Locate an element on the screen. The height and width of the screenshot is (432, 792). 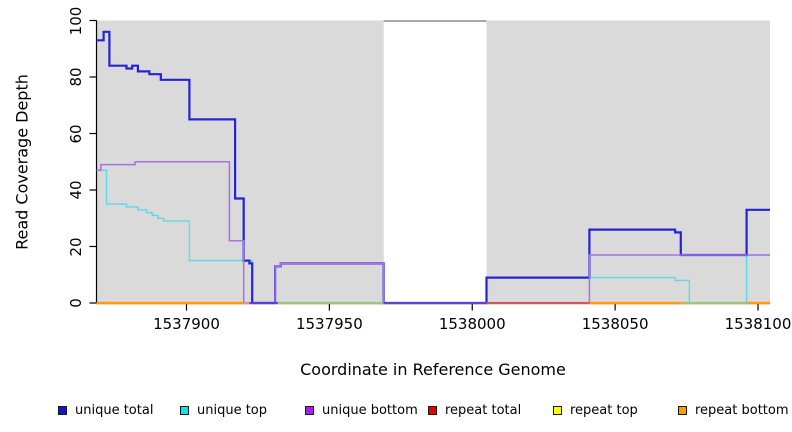
y-tick-label: 20 is located at coordinates (76, 246).